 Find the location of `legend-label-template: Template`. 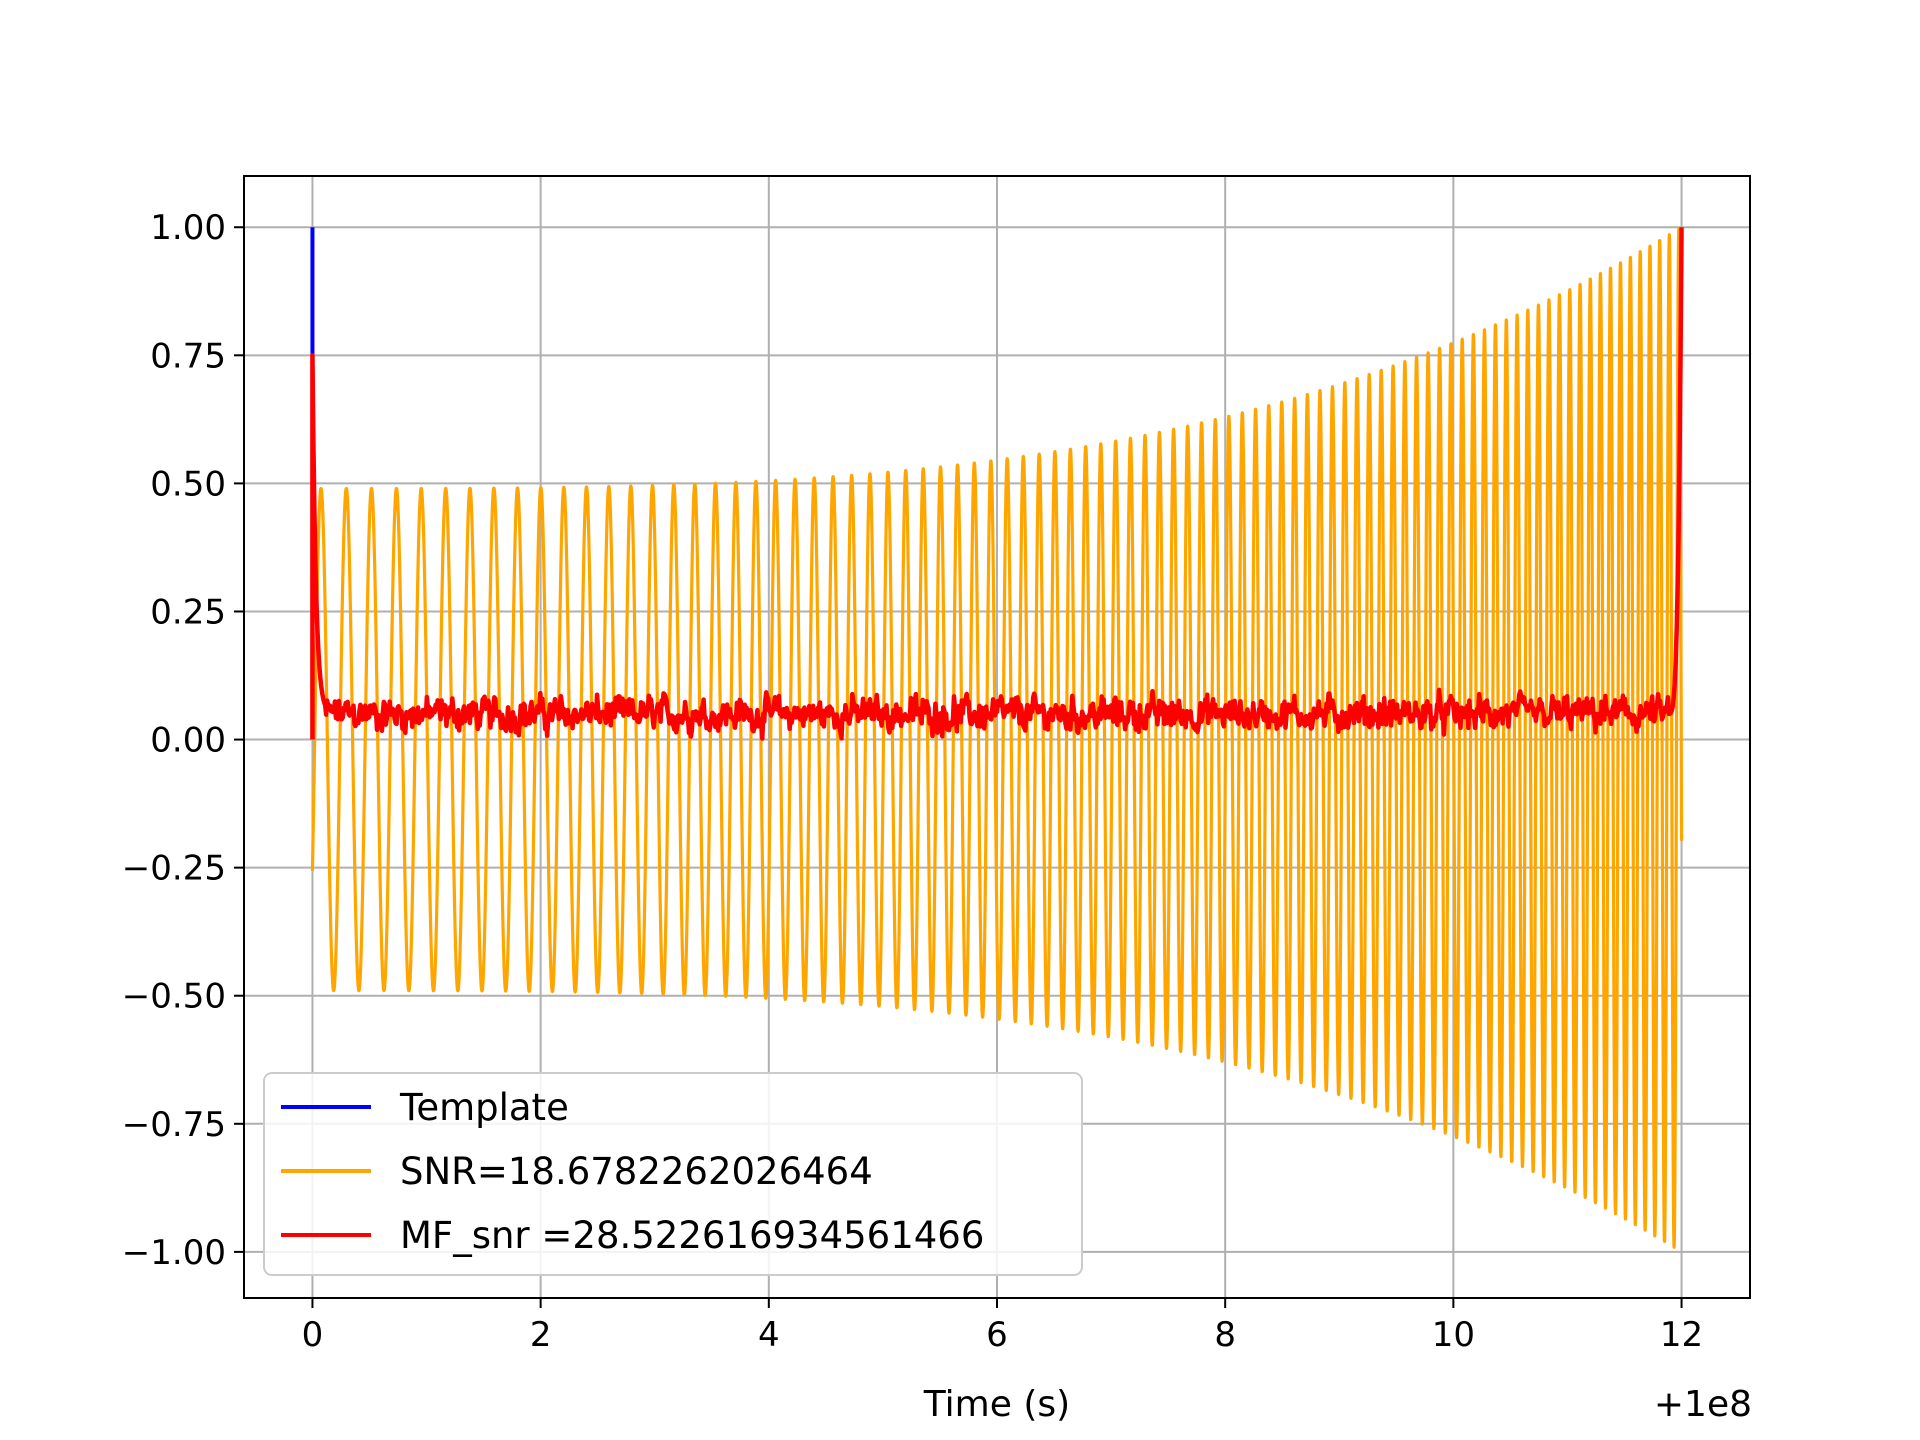

legend-label-template: Template is located at coordinates (484, 1107).